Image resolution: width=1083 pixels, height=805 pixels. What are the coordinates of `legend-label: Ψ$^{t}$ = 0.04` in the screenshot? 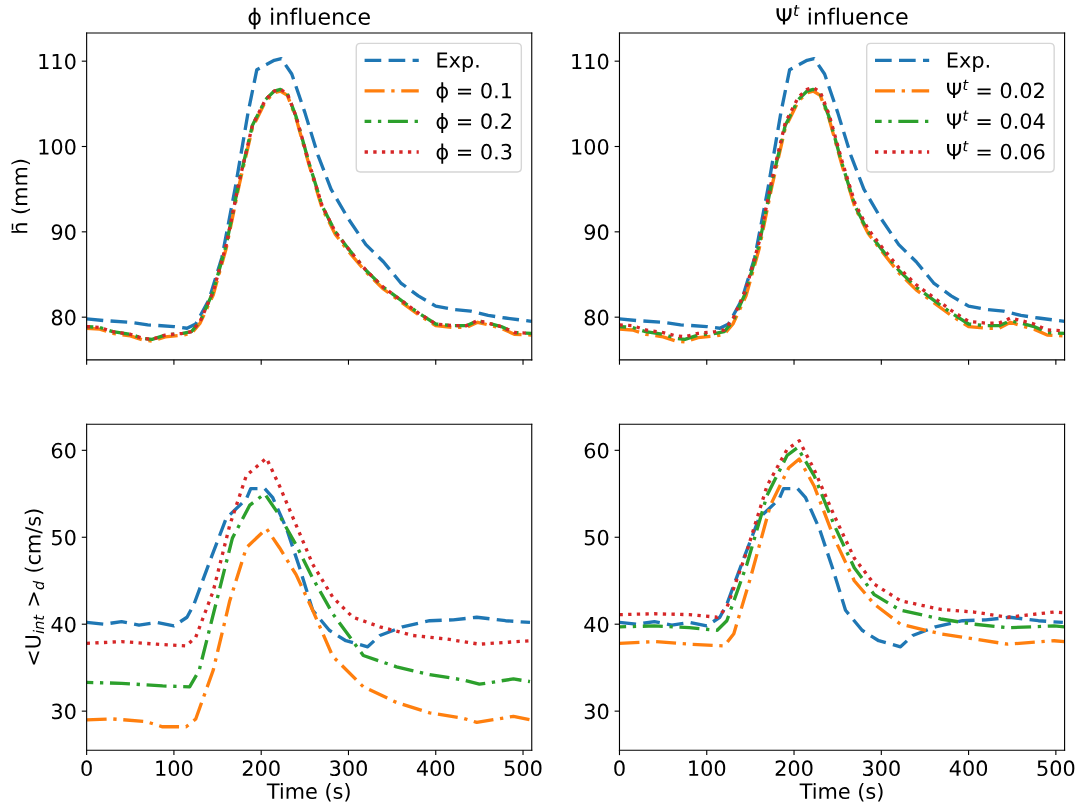 It's located at (996, 119).